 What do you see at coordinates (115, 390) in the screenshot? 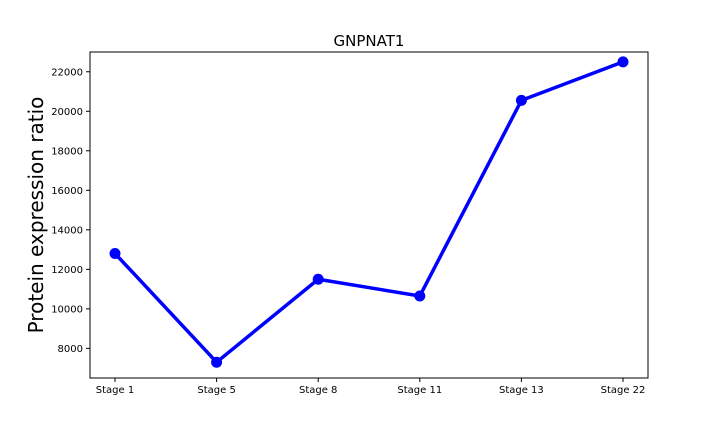
I see `x-tick-label: Stage 1` at bounding box center [115, 390].